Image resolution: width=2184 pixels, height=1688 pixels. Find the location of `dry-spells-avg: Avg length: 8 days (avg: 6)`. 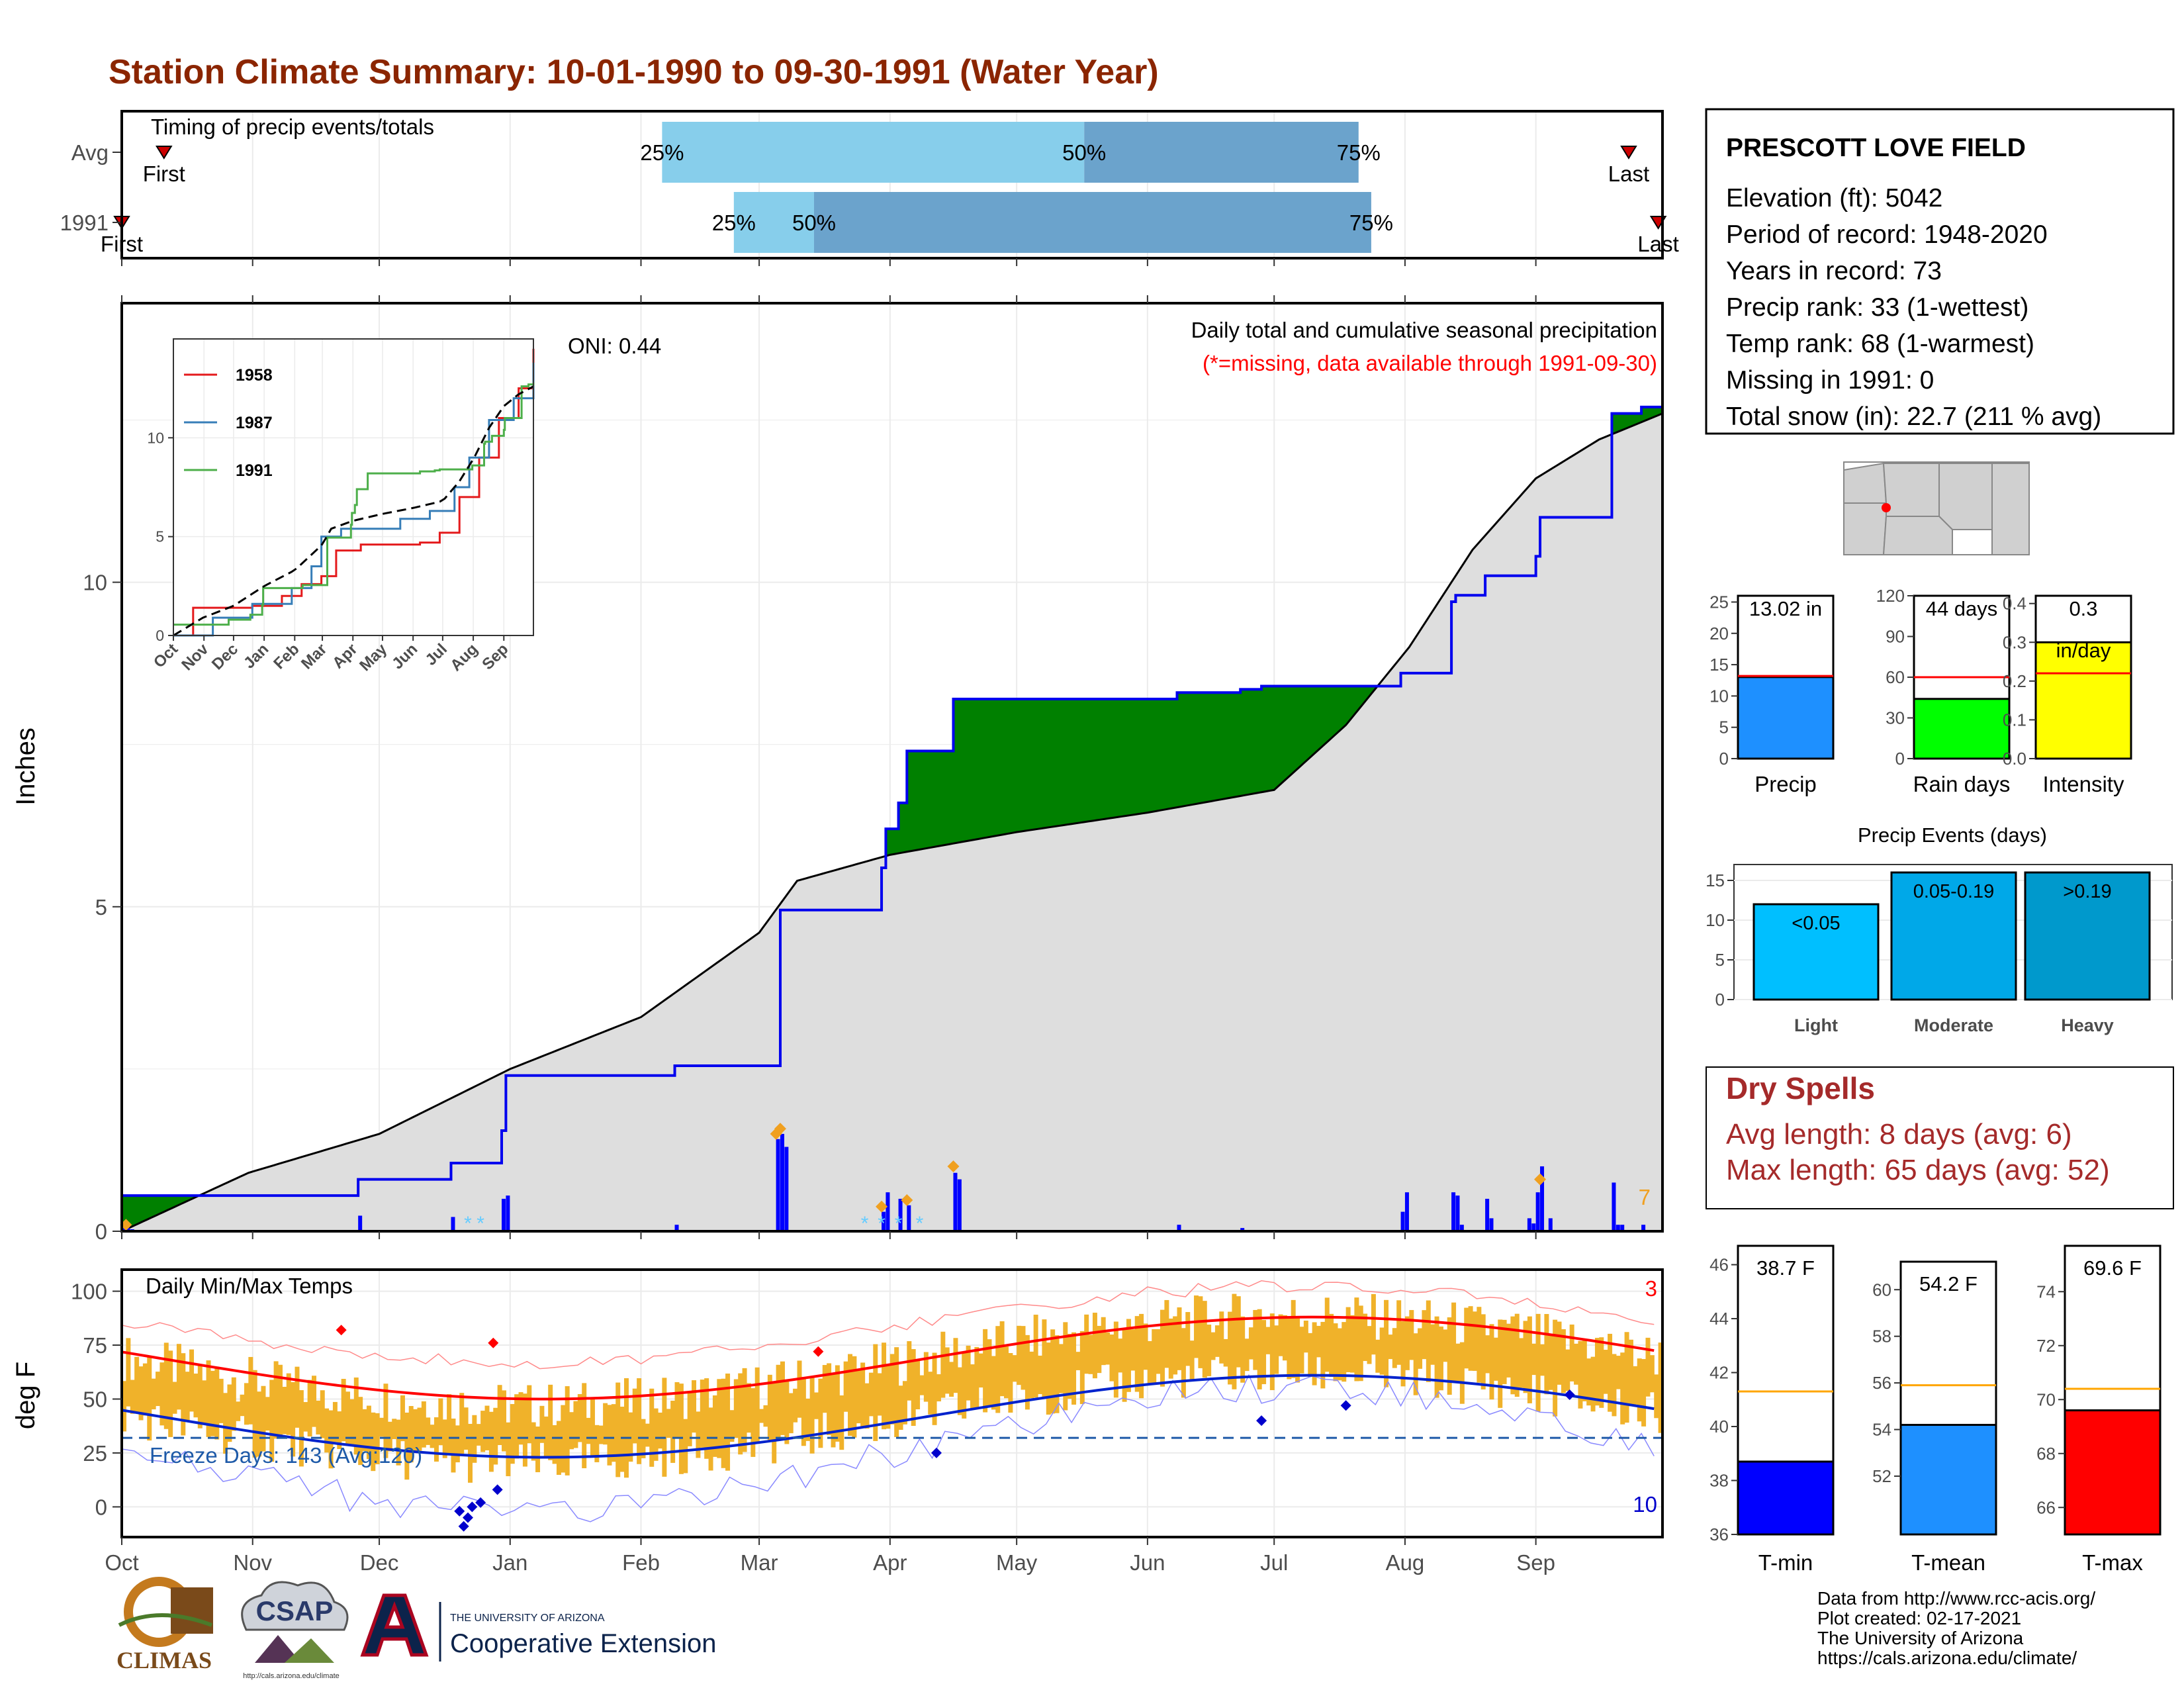

dry-spells-avg: Avg length: 8 days (avg: 6) is located at coordinates (1899, 1134).